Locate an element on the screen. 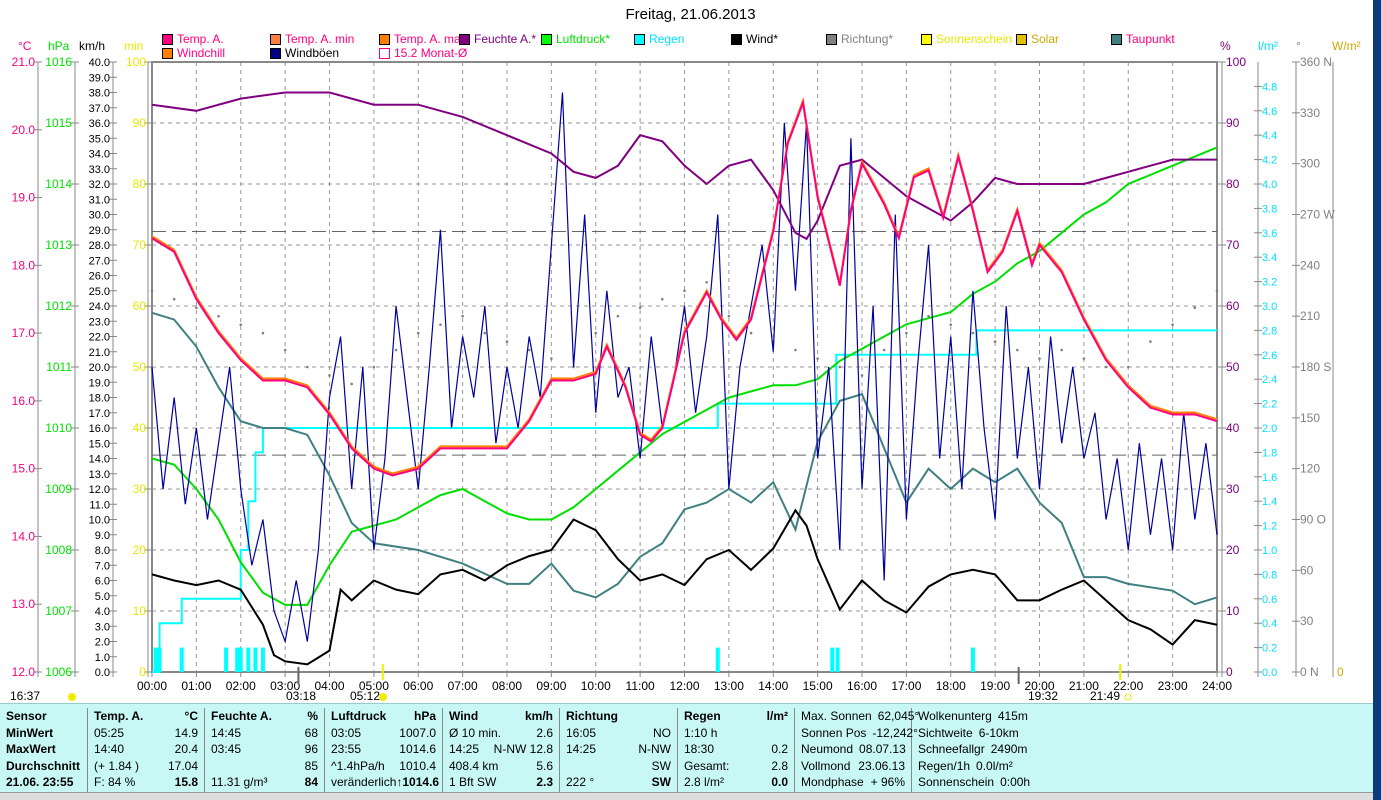 The width and height of the screenshot is (1381, 800). unit-wind: km/h is located at coordinates (92, 46).